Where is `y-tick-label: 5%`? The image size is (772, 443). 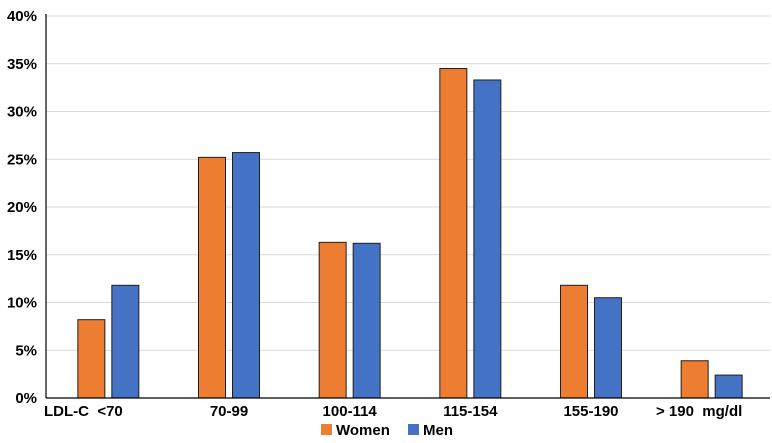 y-tick-label: 5% is located at coordinates (26, 350).